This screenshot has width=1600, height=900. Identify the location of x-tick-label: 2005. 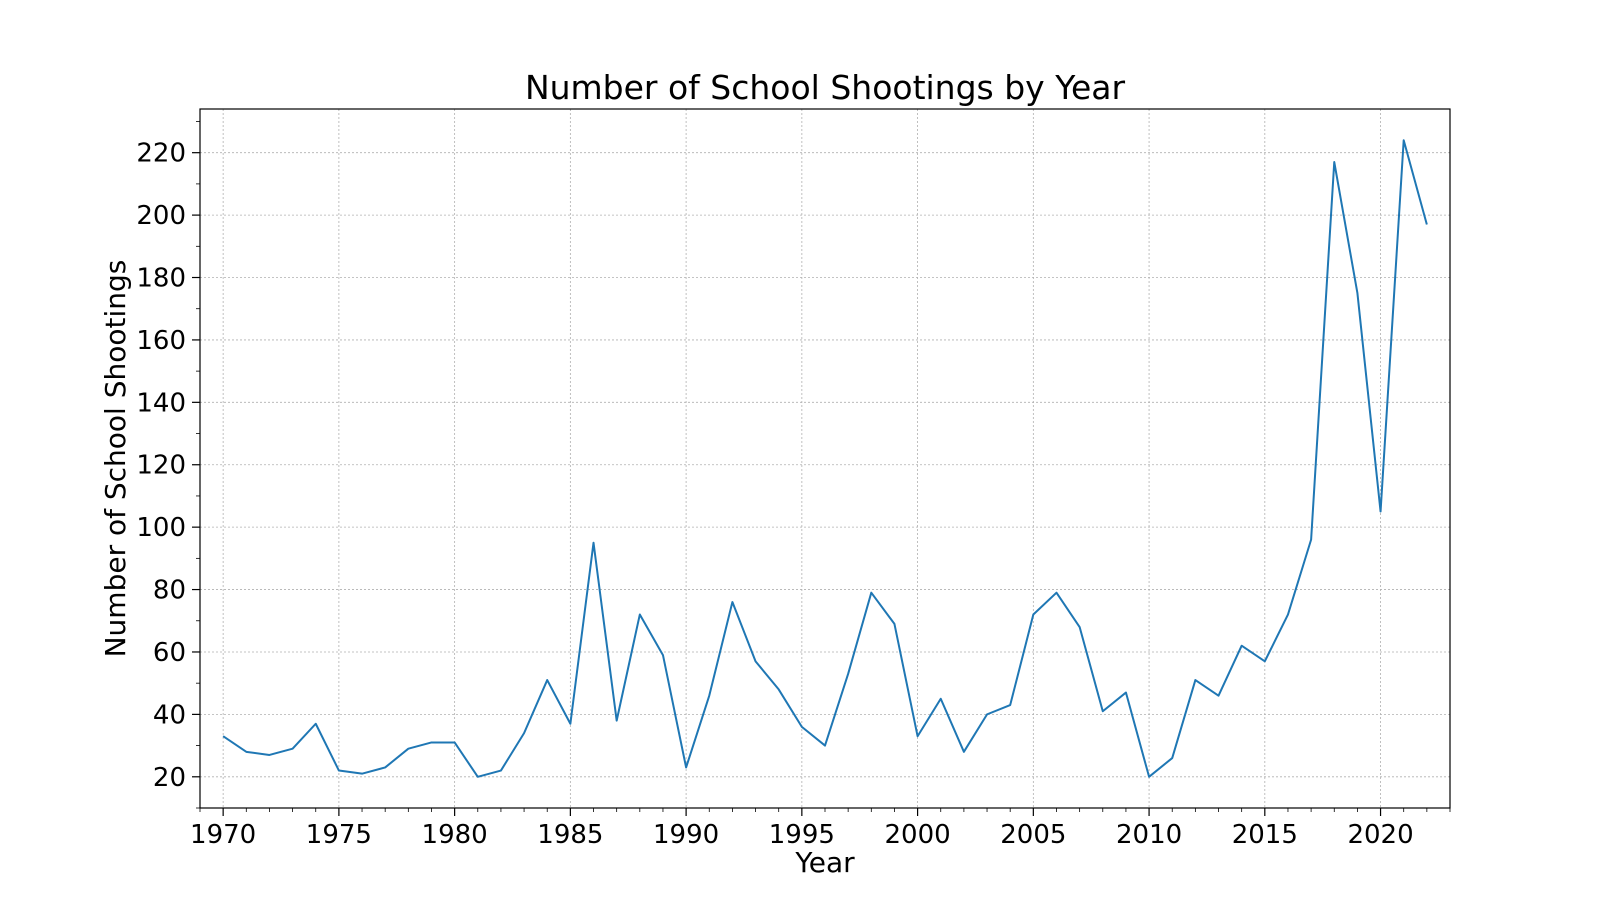
(1033, 835).